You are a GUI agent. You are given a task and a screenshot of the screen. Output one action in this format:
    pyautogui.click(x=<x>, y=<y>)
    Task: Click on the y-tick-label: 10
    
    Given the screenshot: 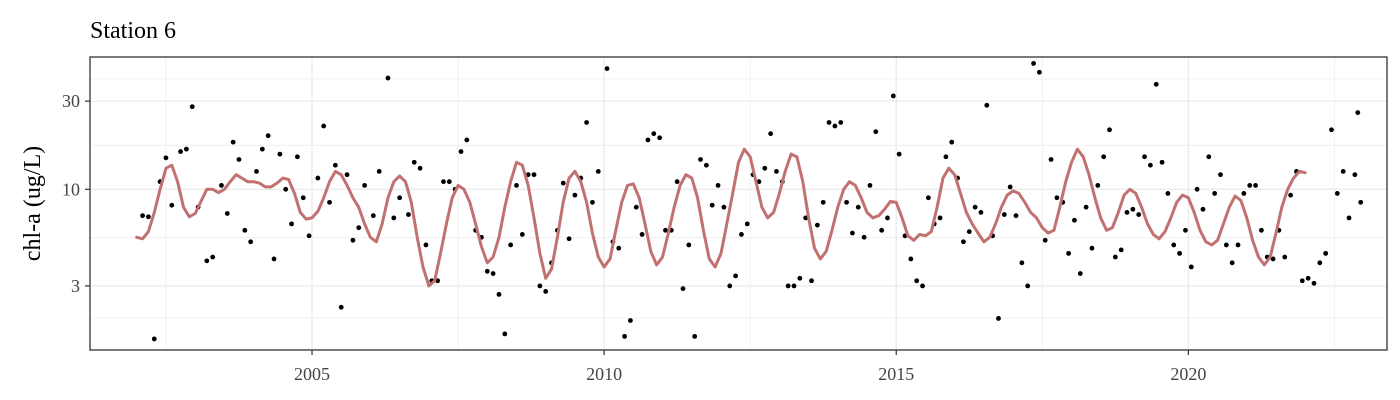 What is the action you would take?
    pyautogui.click(x=71, y=189)
    